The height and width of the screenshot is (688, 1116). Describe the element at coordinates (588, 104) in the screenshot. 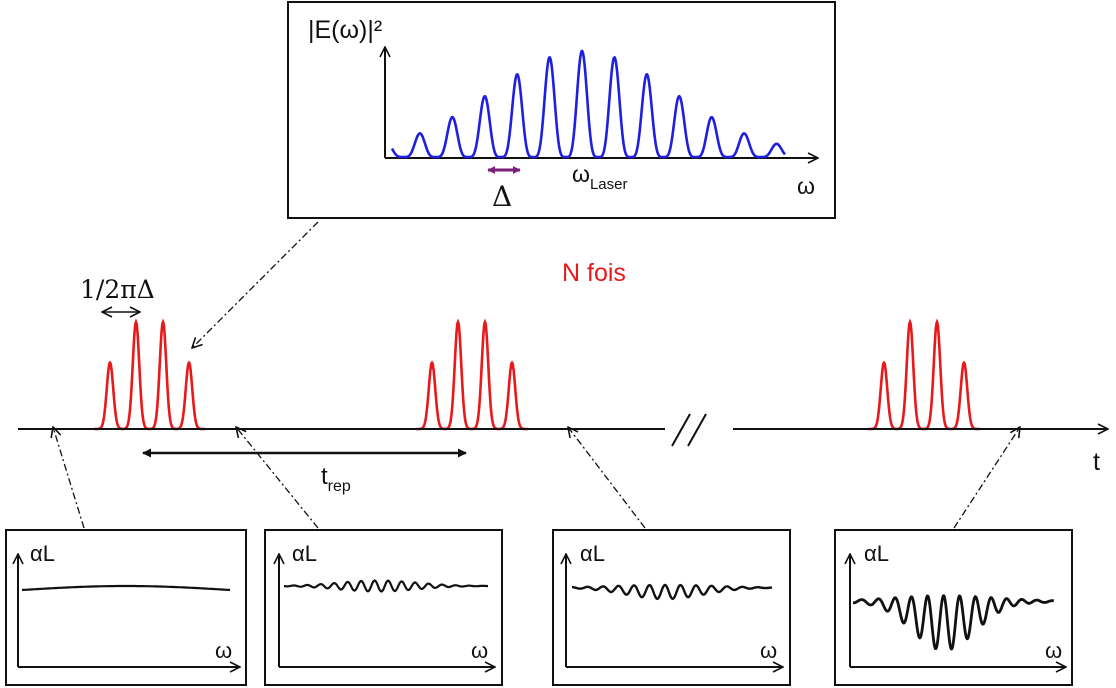

I see `spectrum-comb-curve` at that location.